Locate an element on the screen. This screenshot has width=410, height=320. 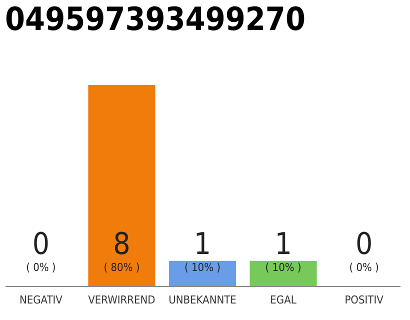
annotation: 8 is located at coordinates (121, 244).